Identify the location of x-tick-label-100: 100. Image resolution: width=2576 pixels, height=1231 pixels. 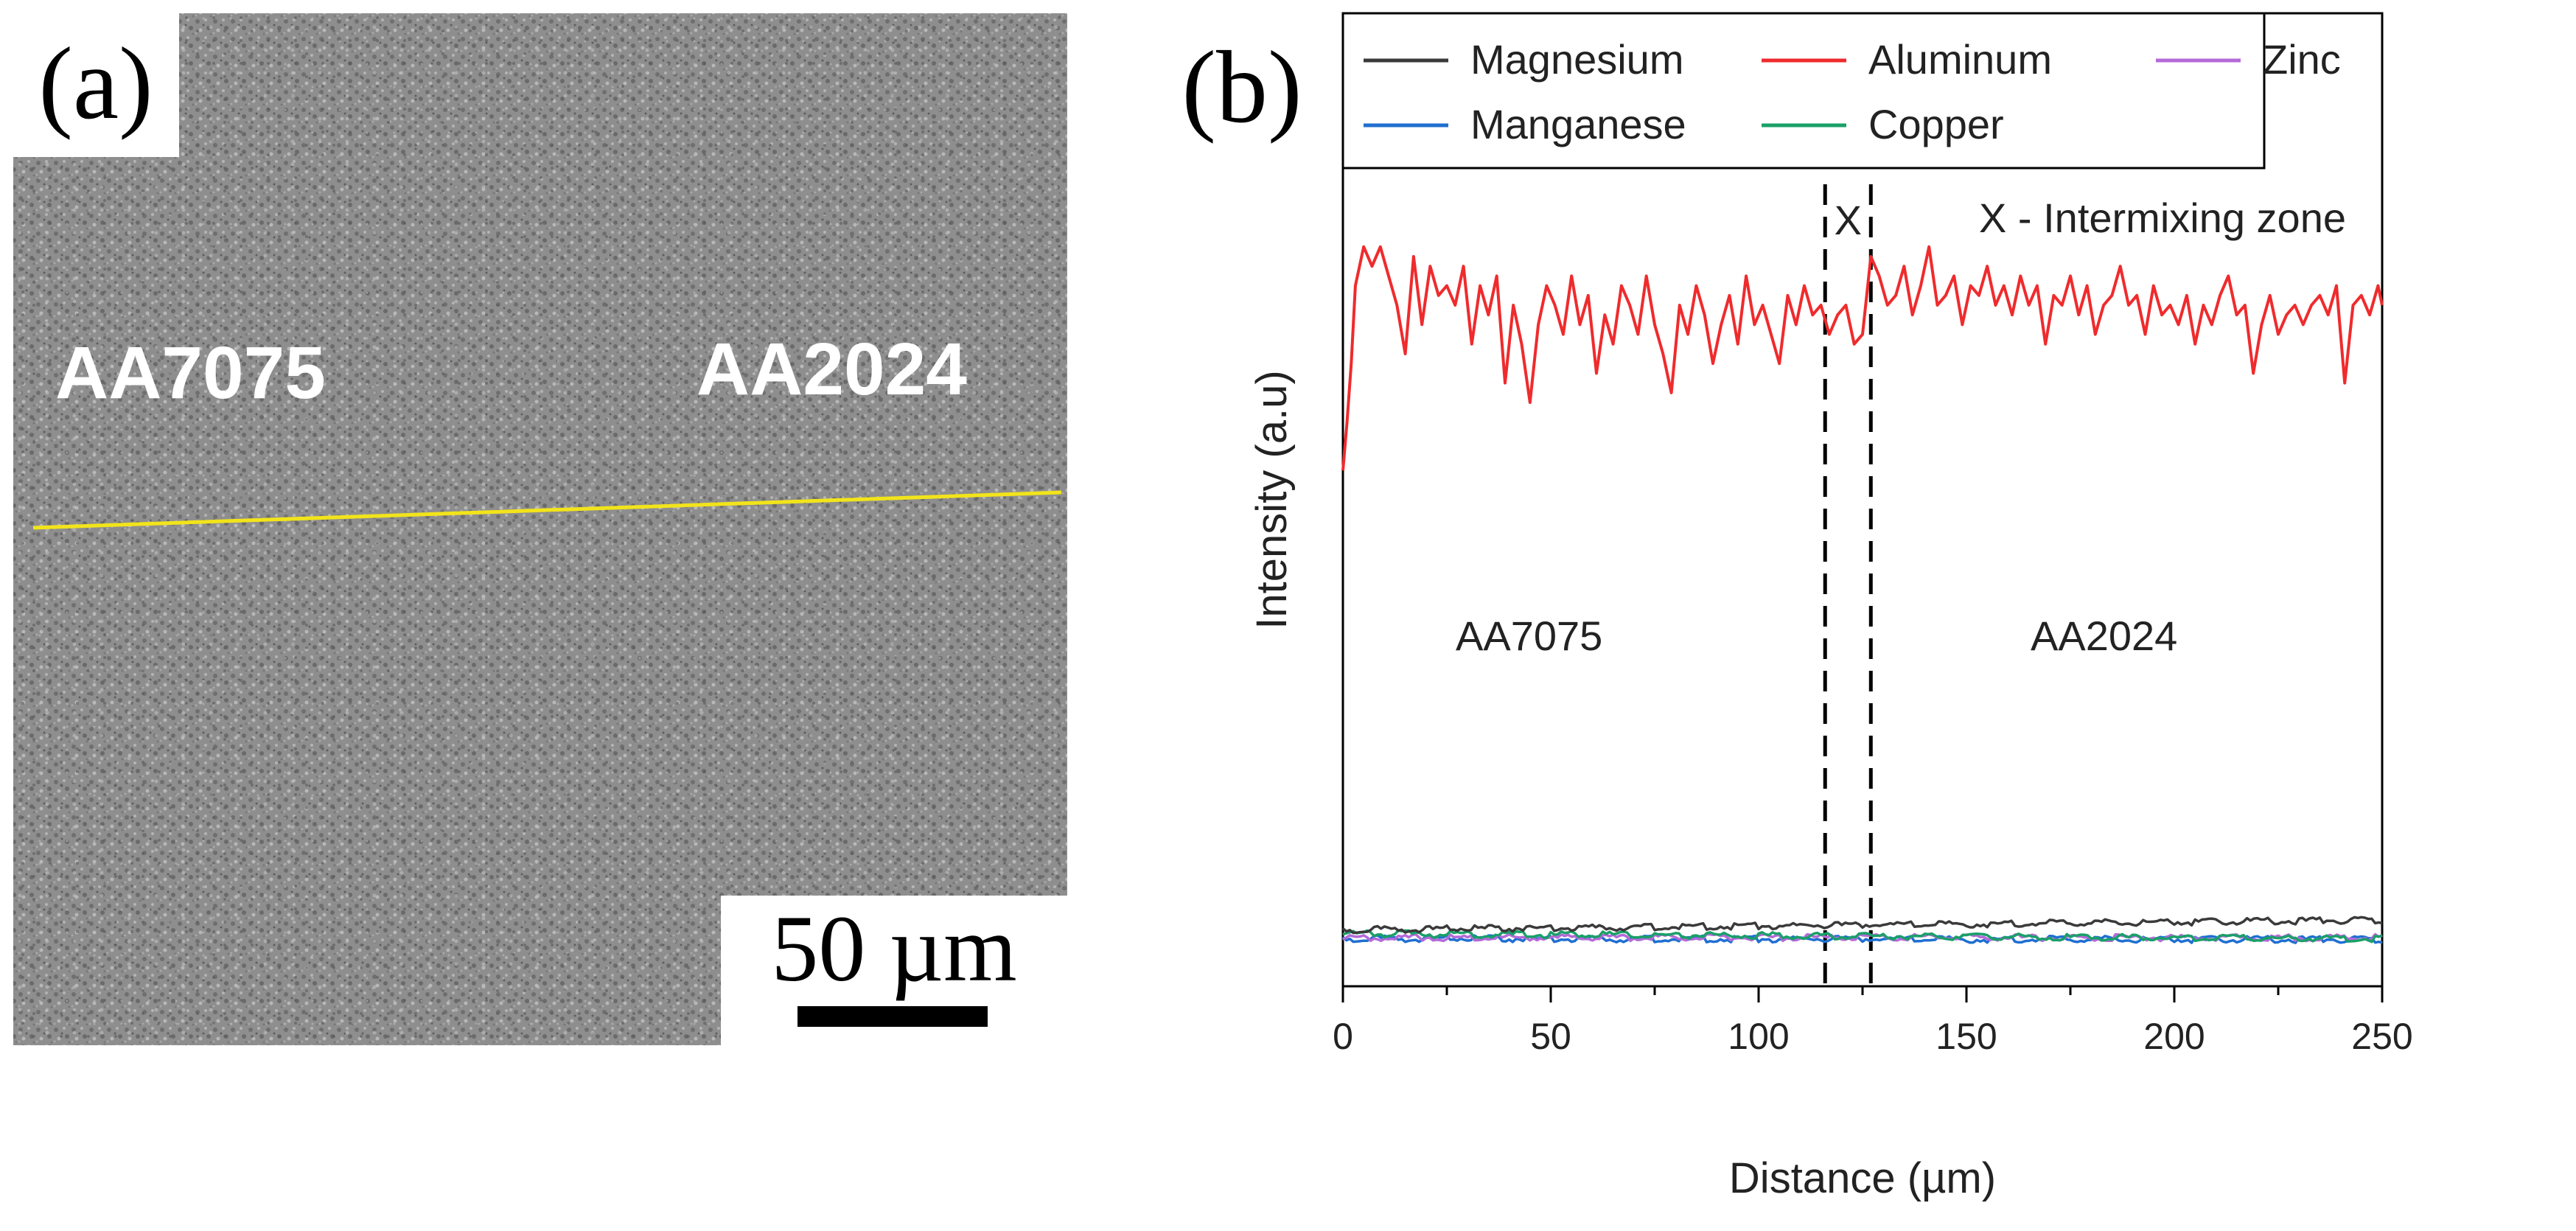
(1758, 1036).